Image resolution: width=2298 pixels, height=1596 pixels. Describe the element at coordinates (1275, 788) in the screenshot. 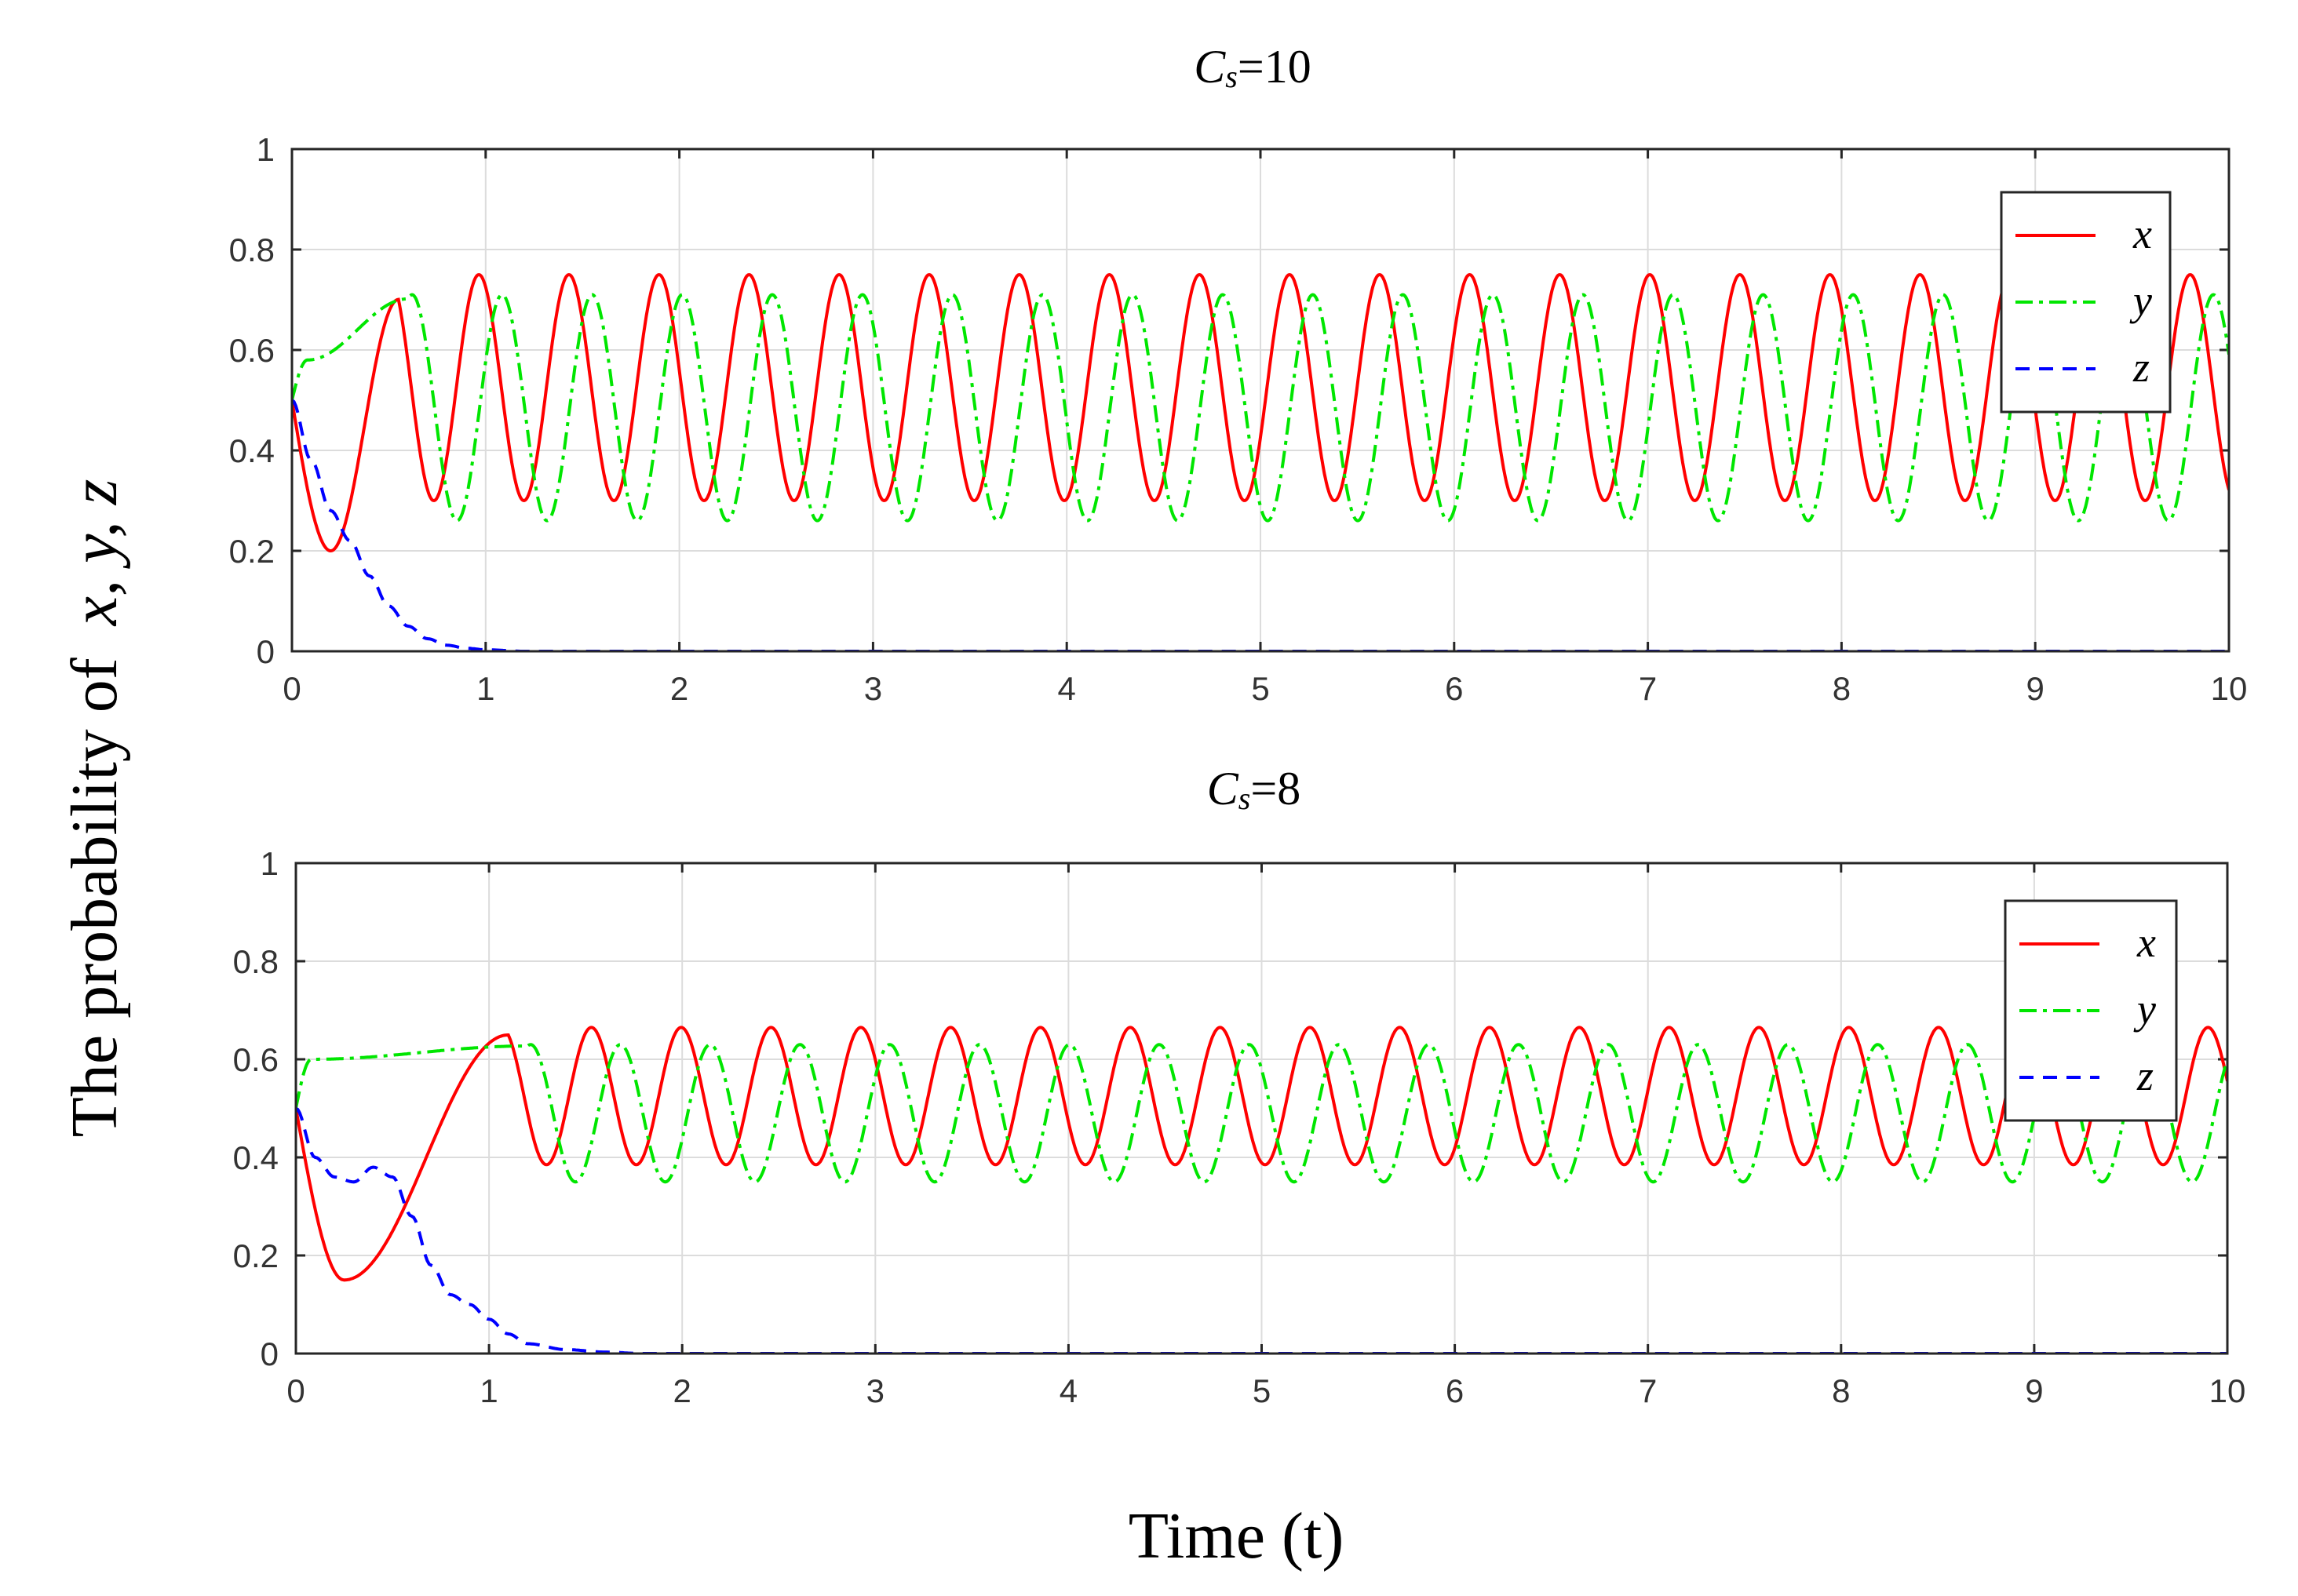

I see `chart-title-value: =8` at that location.